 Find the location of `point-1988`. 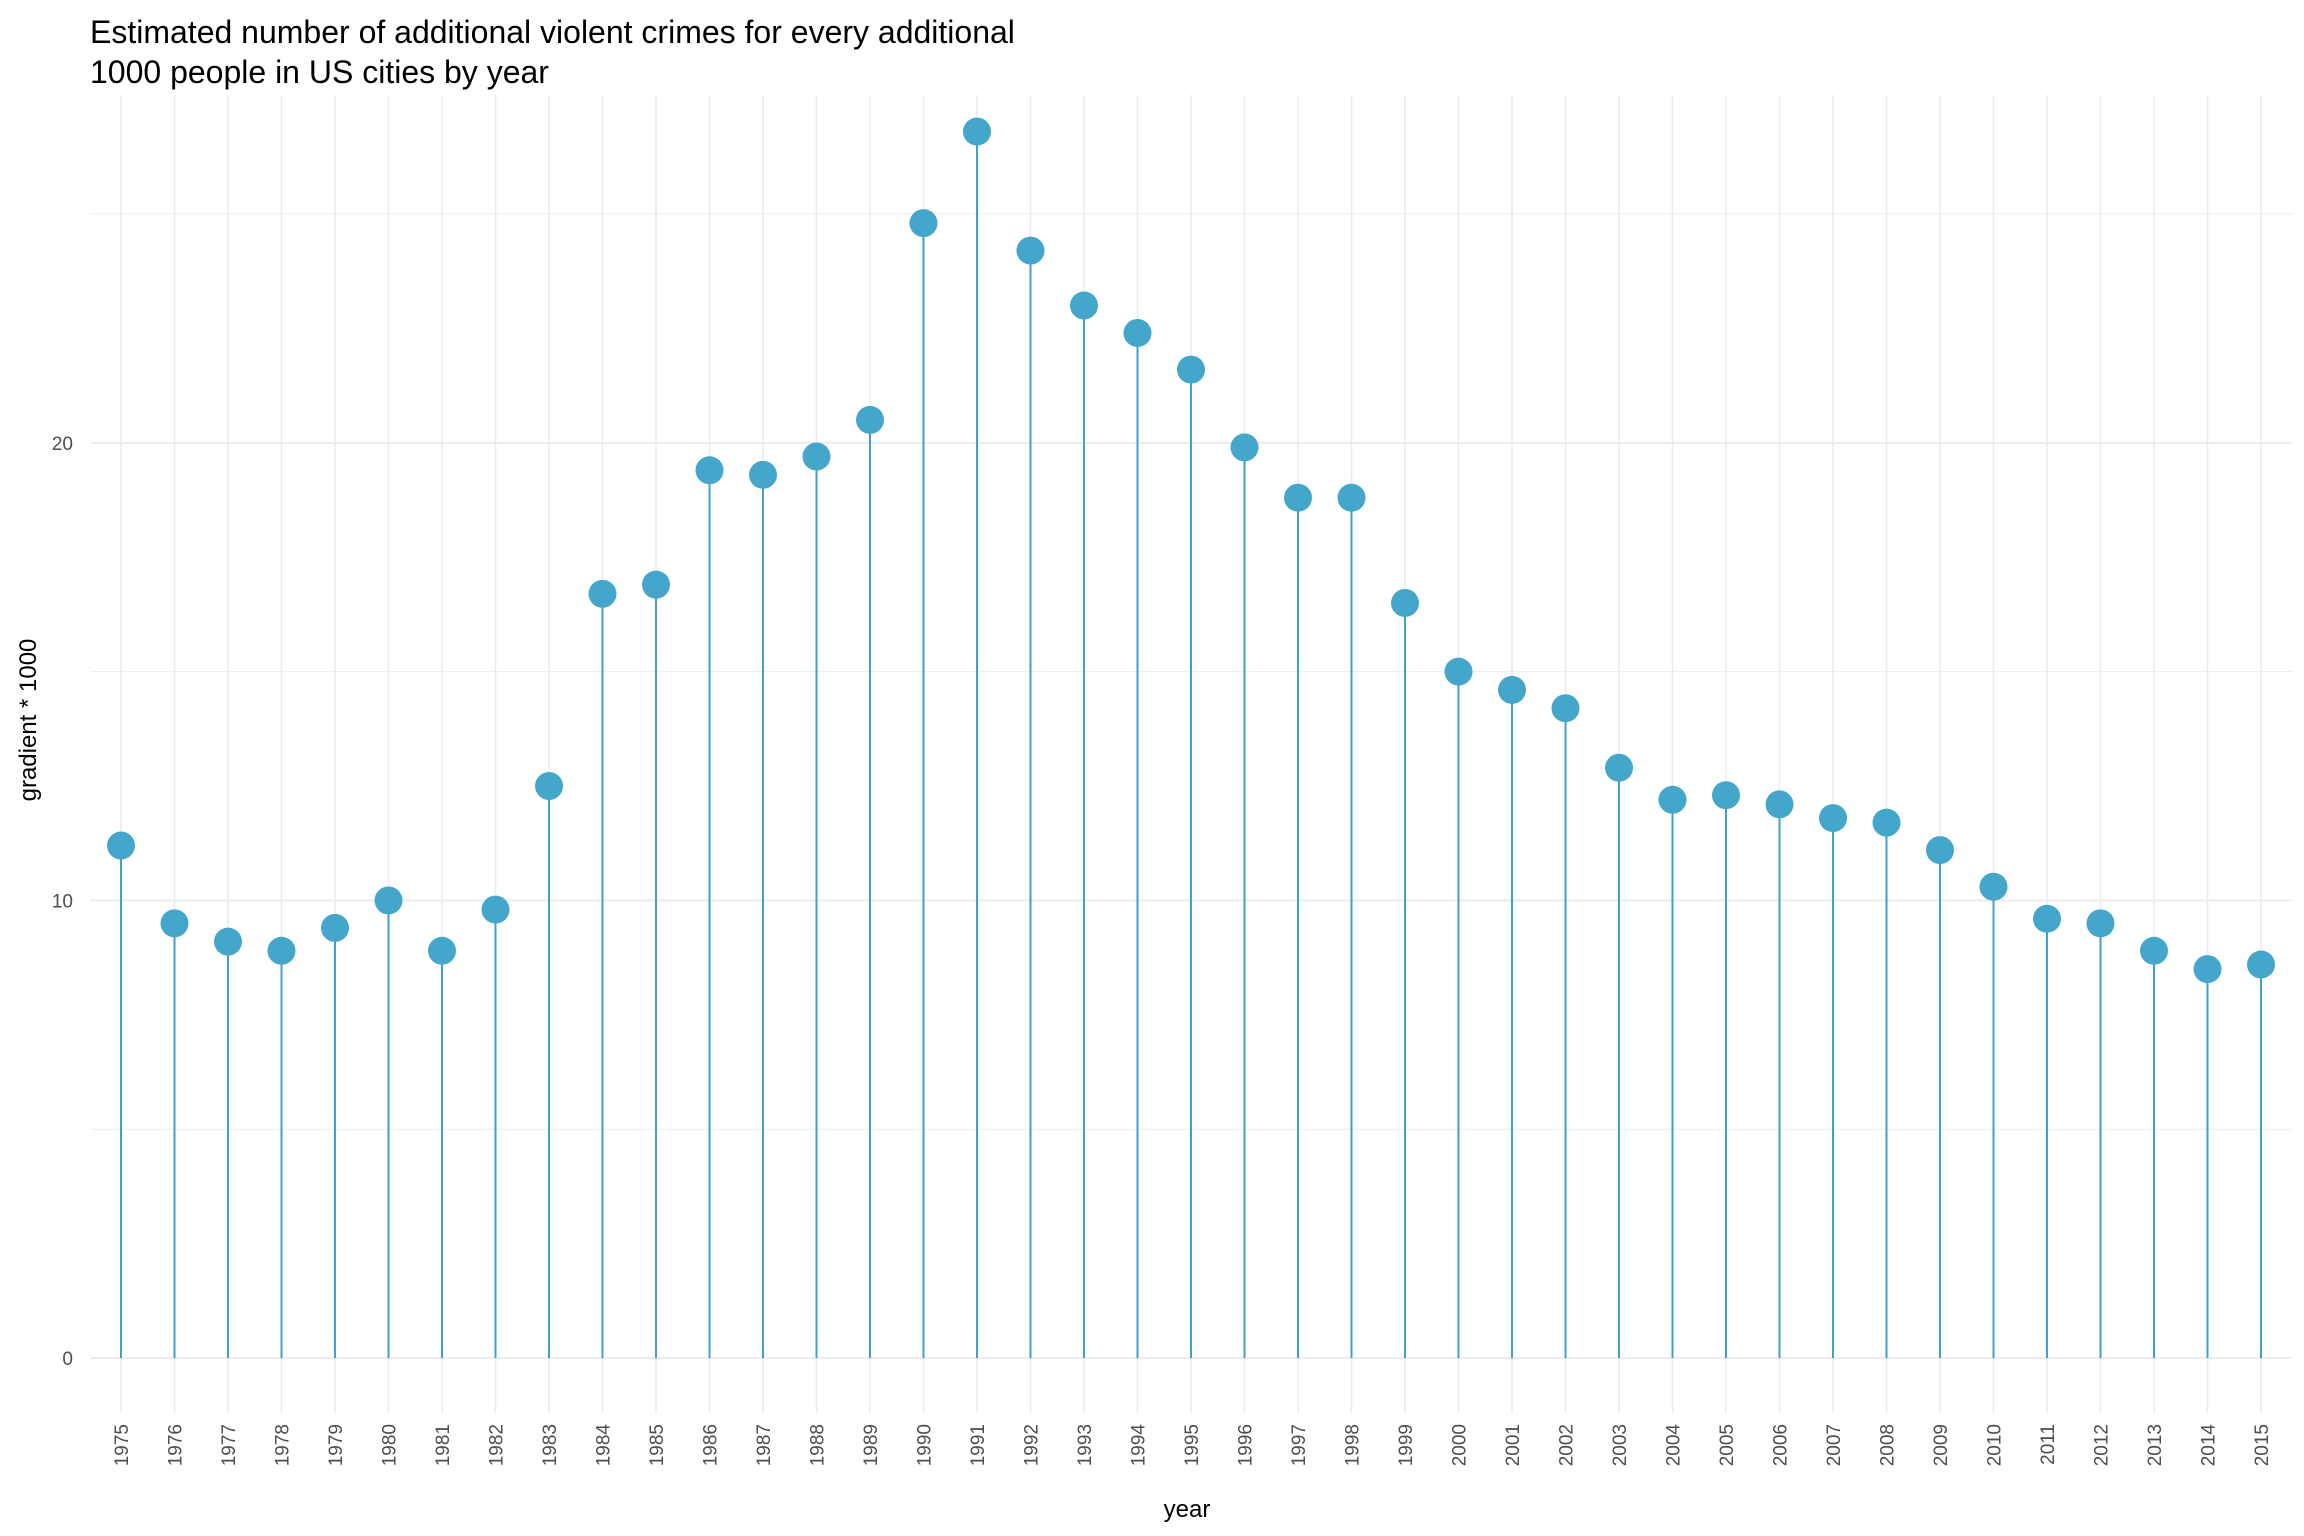

point-1988 is located at coordinates (816, 456).